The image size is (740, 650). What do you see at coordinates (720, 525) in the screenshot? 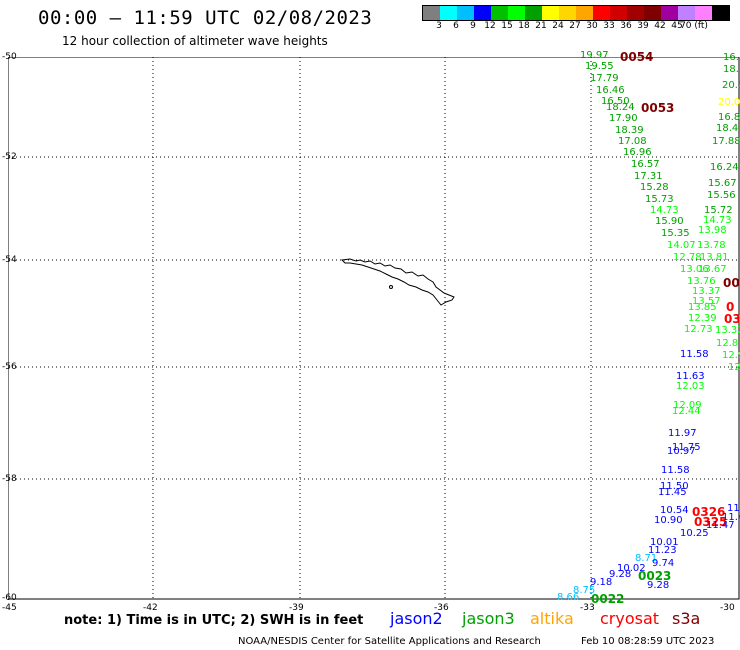
I see `swh-label: 11.47` at bounding box center [720, 525].